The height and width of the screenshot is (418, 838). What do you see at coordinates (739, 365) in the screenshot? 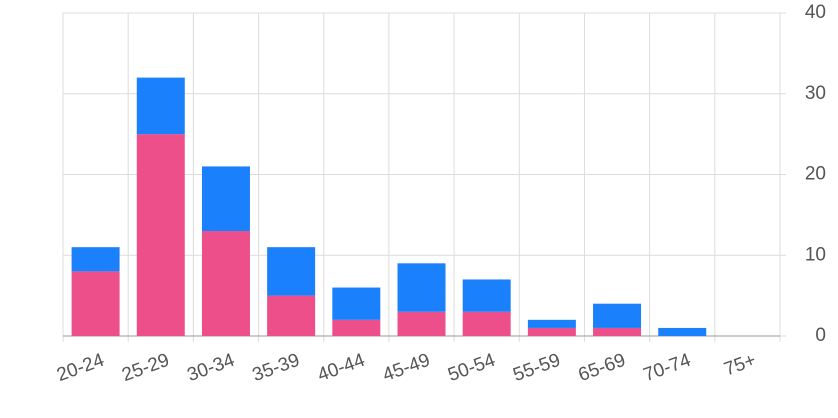
I see `x-tick-label: 75+` at bounding box center [739, 365].